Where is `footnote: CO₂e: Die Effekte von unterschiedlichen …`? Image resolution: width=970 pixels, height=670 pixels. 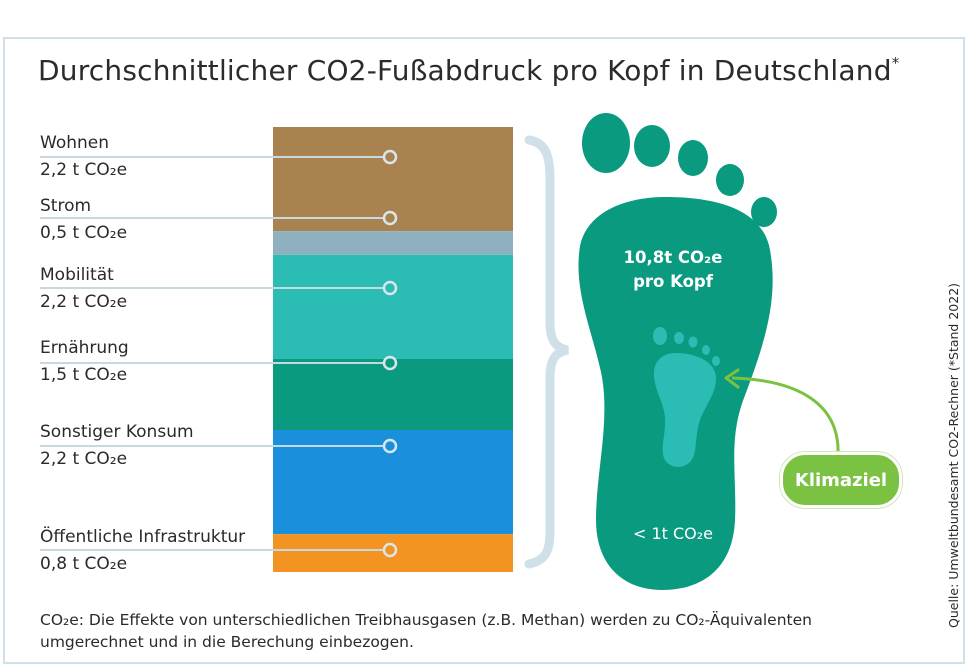 footnote: CO₂e: Die Effekte von unterschiedlichen … is located at coordinates (426, 631).